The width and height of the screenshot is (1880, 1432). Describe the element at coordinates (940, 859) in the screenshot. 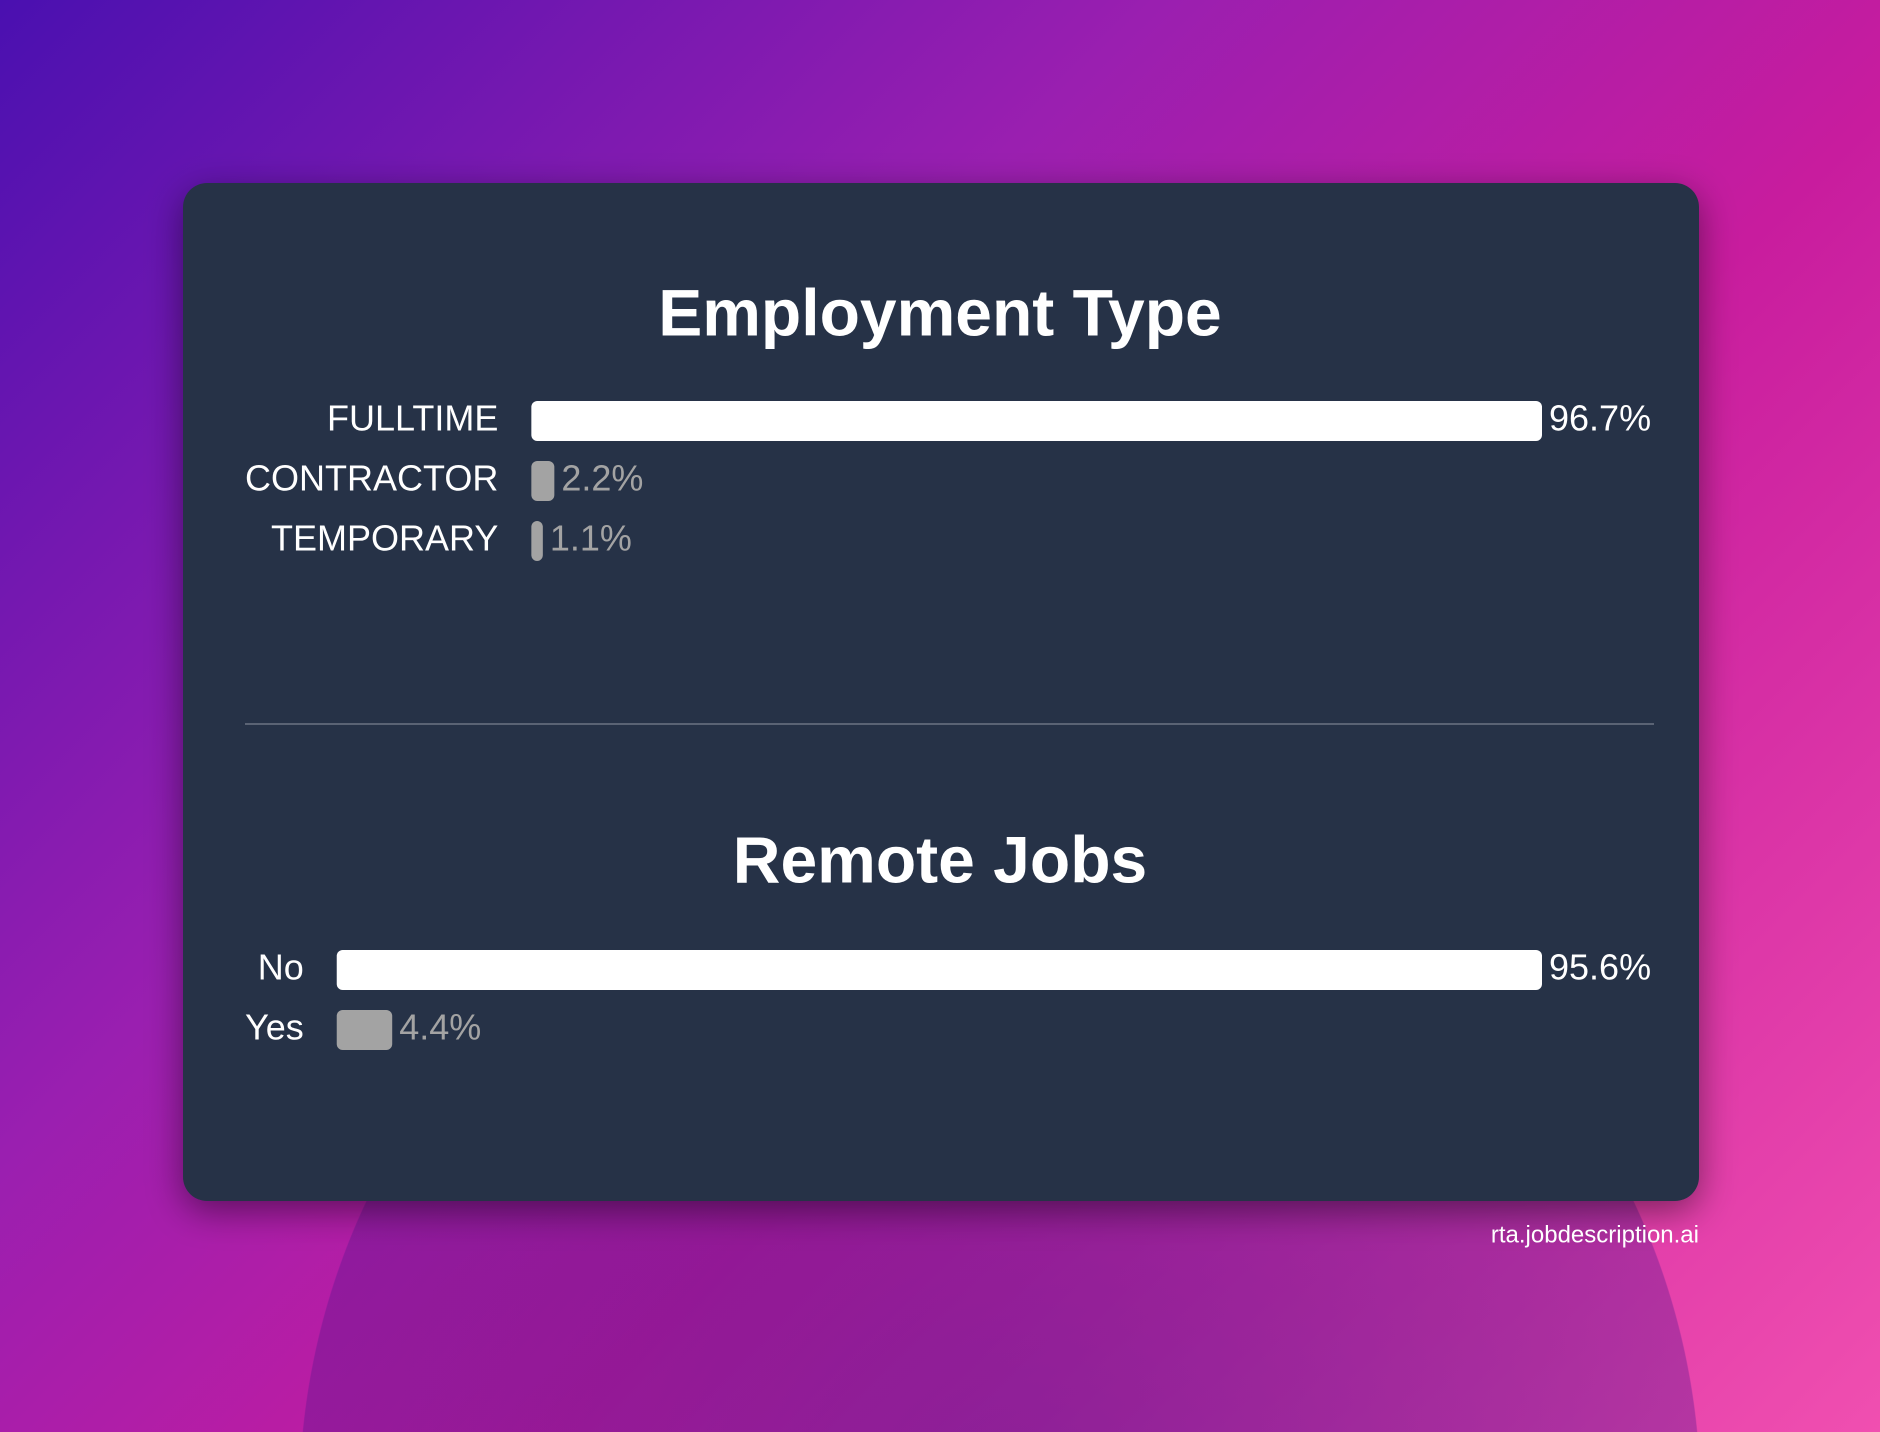

I see `chart-title: Remote Jobs` at that location.